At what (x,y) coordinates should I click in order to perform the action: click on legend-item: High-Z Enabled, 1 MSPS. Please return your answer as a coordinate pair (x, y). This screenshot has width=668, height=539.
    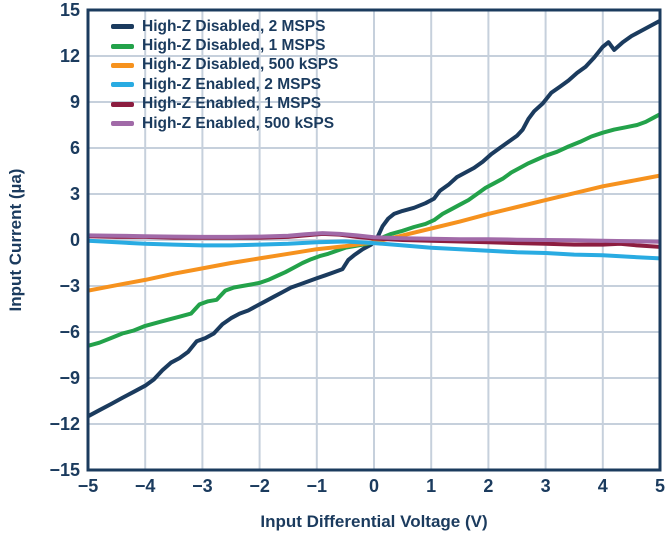
    Looking at the image, I should click on (224, 104).